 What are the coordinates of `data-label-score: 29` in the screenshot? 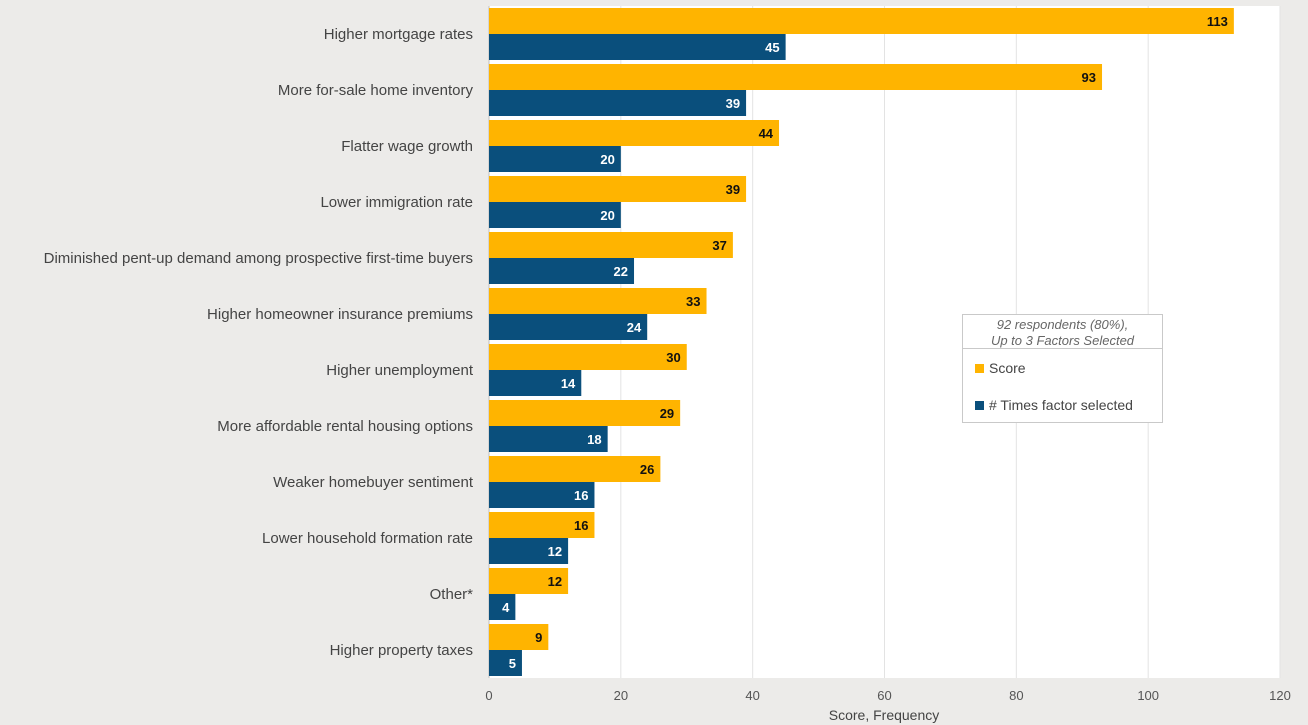 It's located at (667, 413).